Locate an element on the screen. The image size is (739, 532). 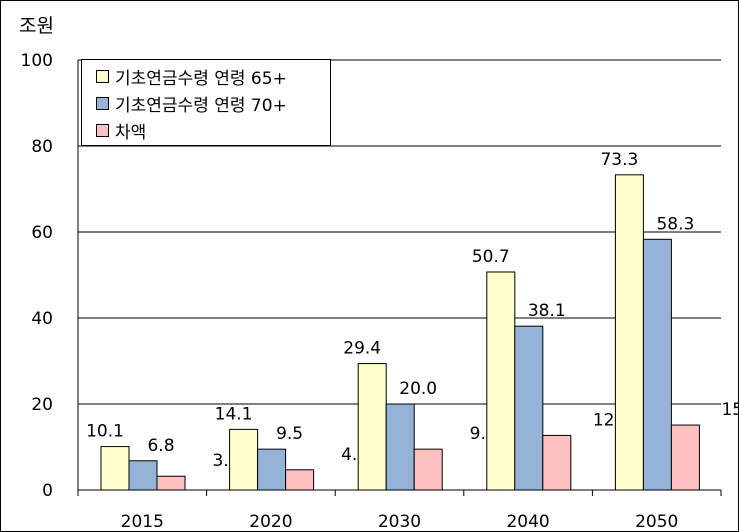
data-label-diff-2050: 15.1 is located at coordinates (729, 410).